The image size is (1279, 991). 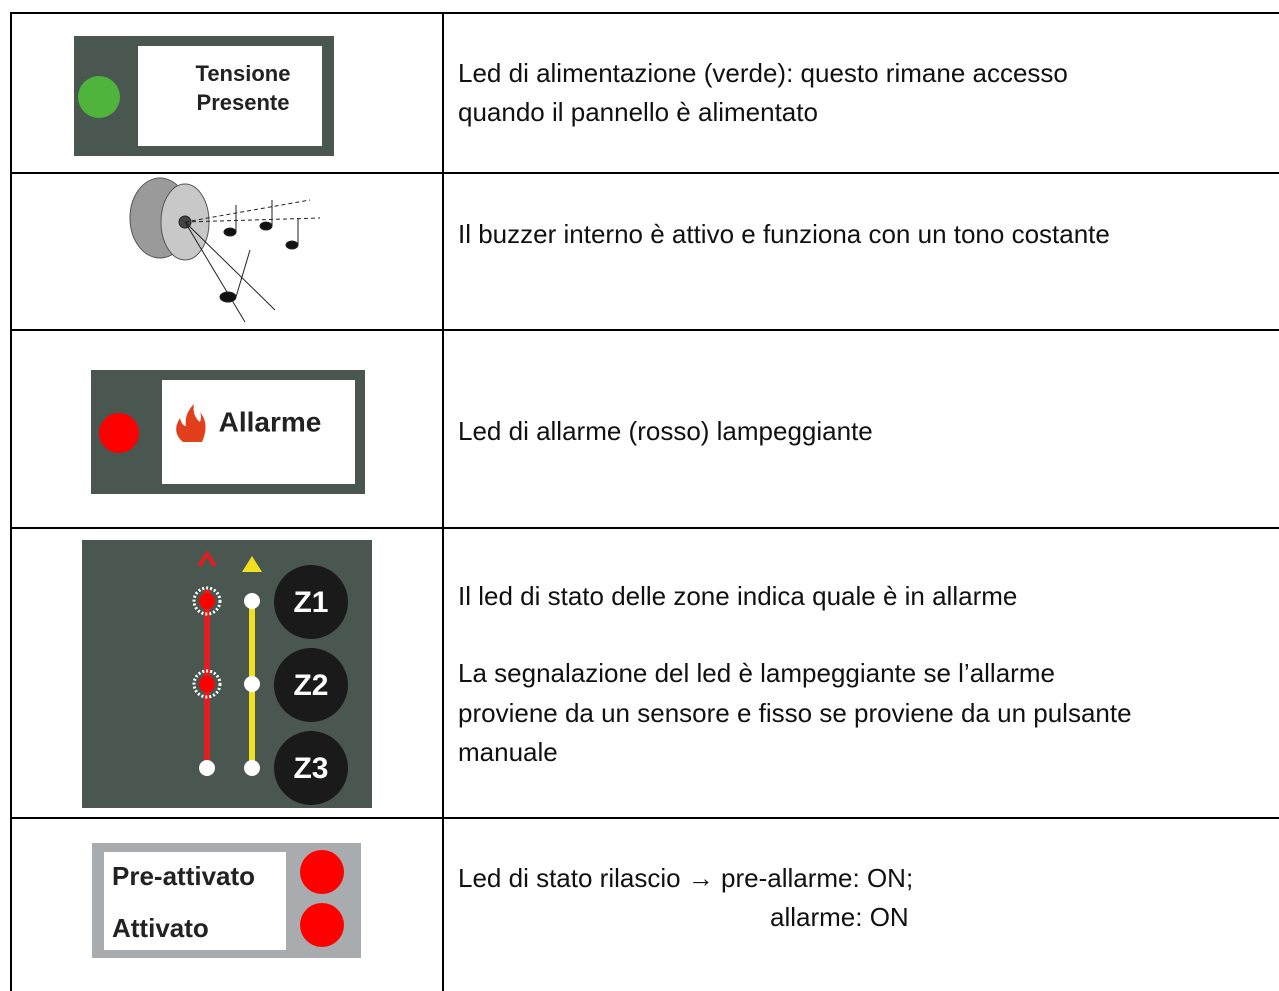 What do you see at coordinates (183, 876) in the screenshot?
I see `panel-label: Pre-attivato` at bounding box center [183, 876].